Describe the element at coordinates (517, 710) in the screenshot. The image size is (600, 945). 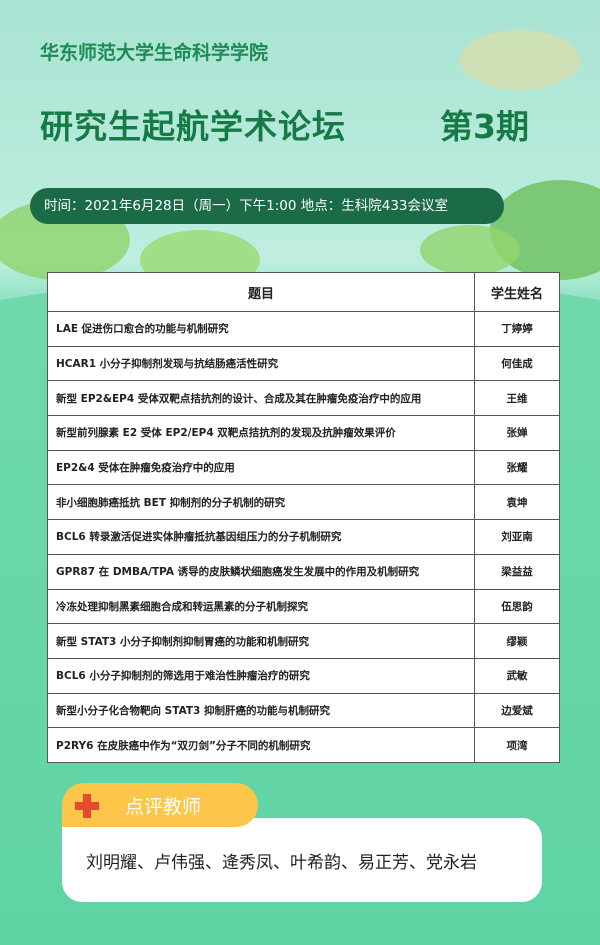
I see `student-name: 边爱斌` at that location.